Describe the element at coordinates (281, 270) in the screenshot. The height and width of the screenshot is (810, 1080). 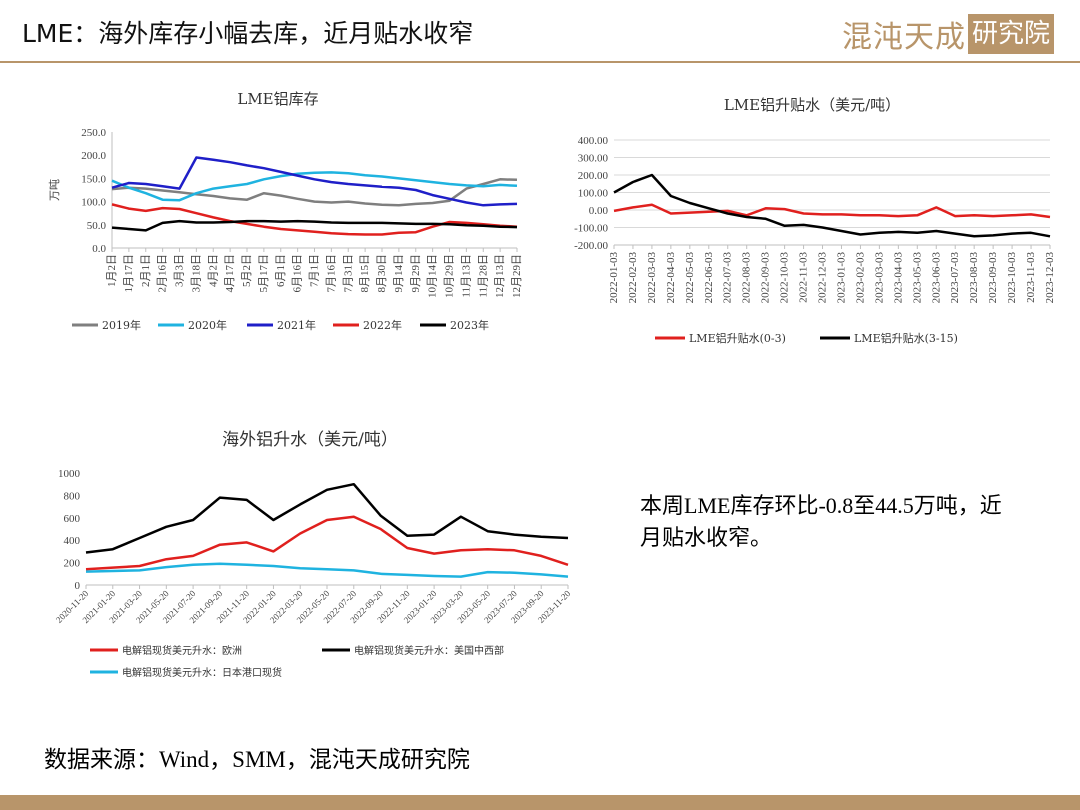
I see `x-tick-label: 6月1日` at that location.